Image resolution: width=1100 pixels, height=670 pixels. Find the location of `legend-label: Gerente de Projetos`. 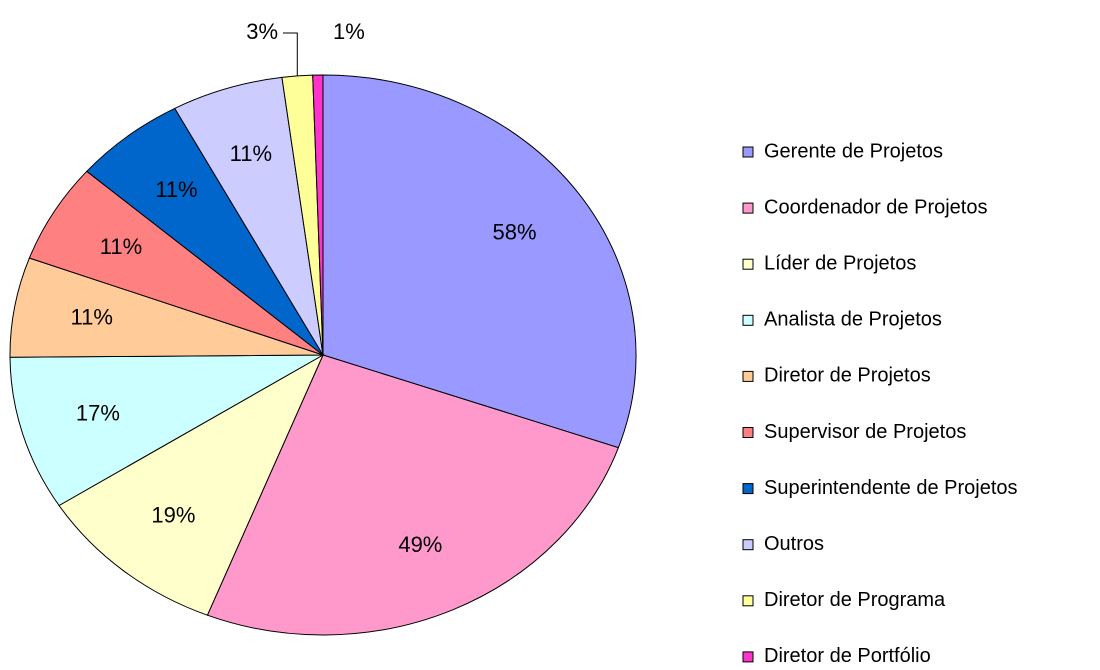

legend-label: Gerente de Projetos is located at coordinates (853, 151).